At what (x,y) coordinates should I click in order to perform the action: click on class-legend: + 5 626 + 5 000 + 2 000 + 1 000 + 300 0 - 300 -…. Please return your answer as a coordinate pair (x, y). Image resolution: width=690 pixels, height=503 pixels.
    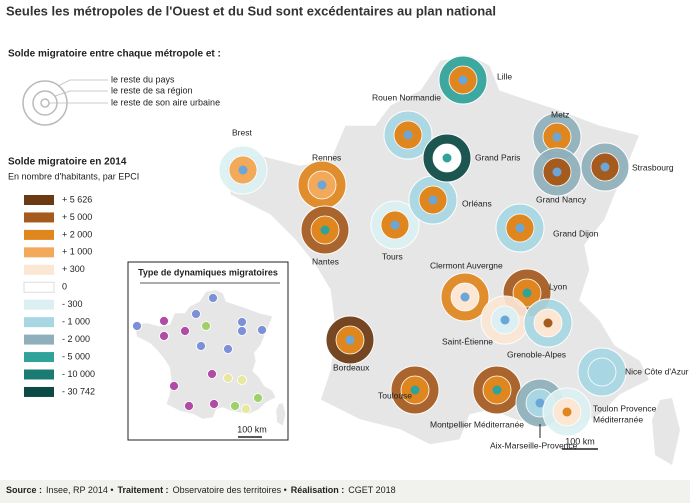
    Looking at the image, I should click on (59, 295).